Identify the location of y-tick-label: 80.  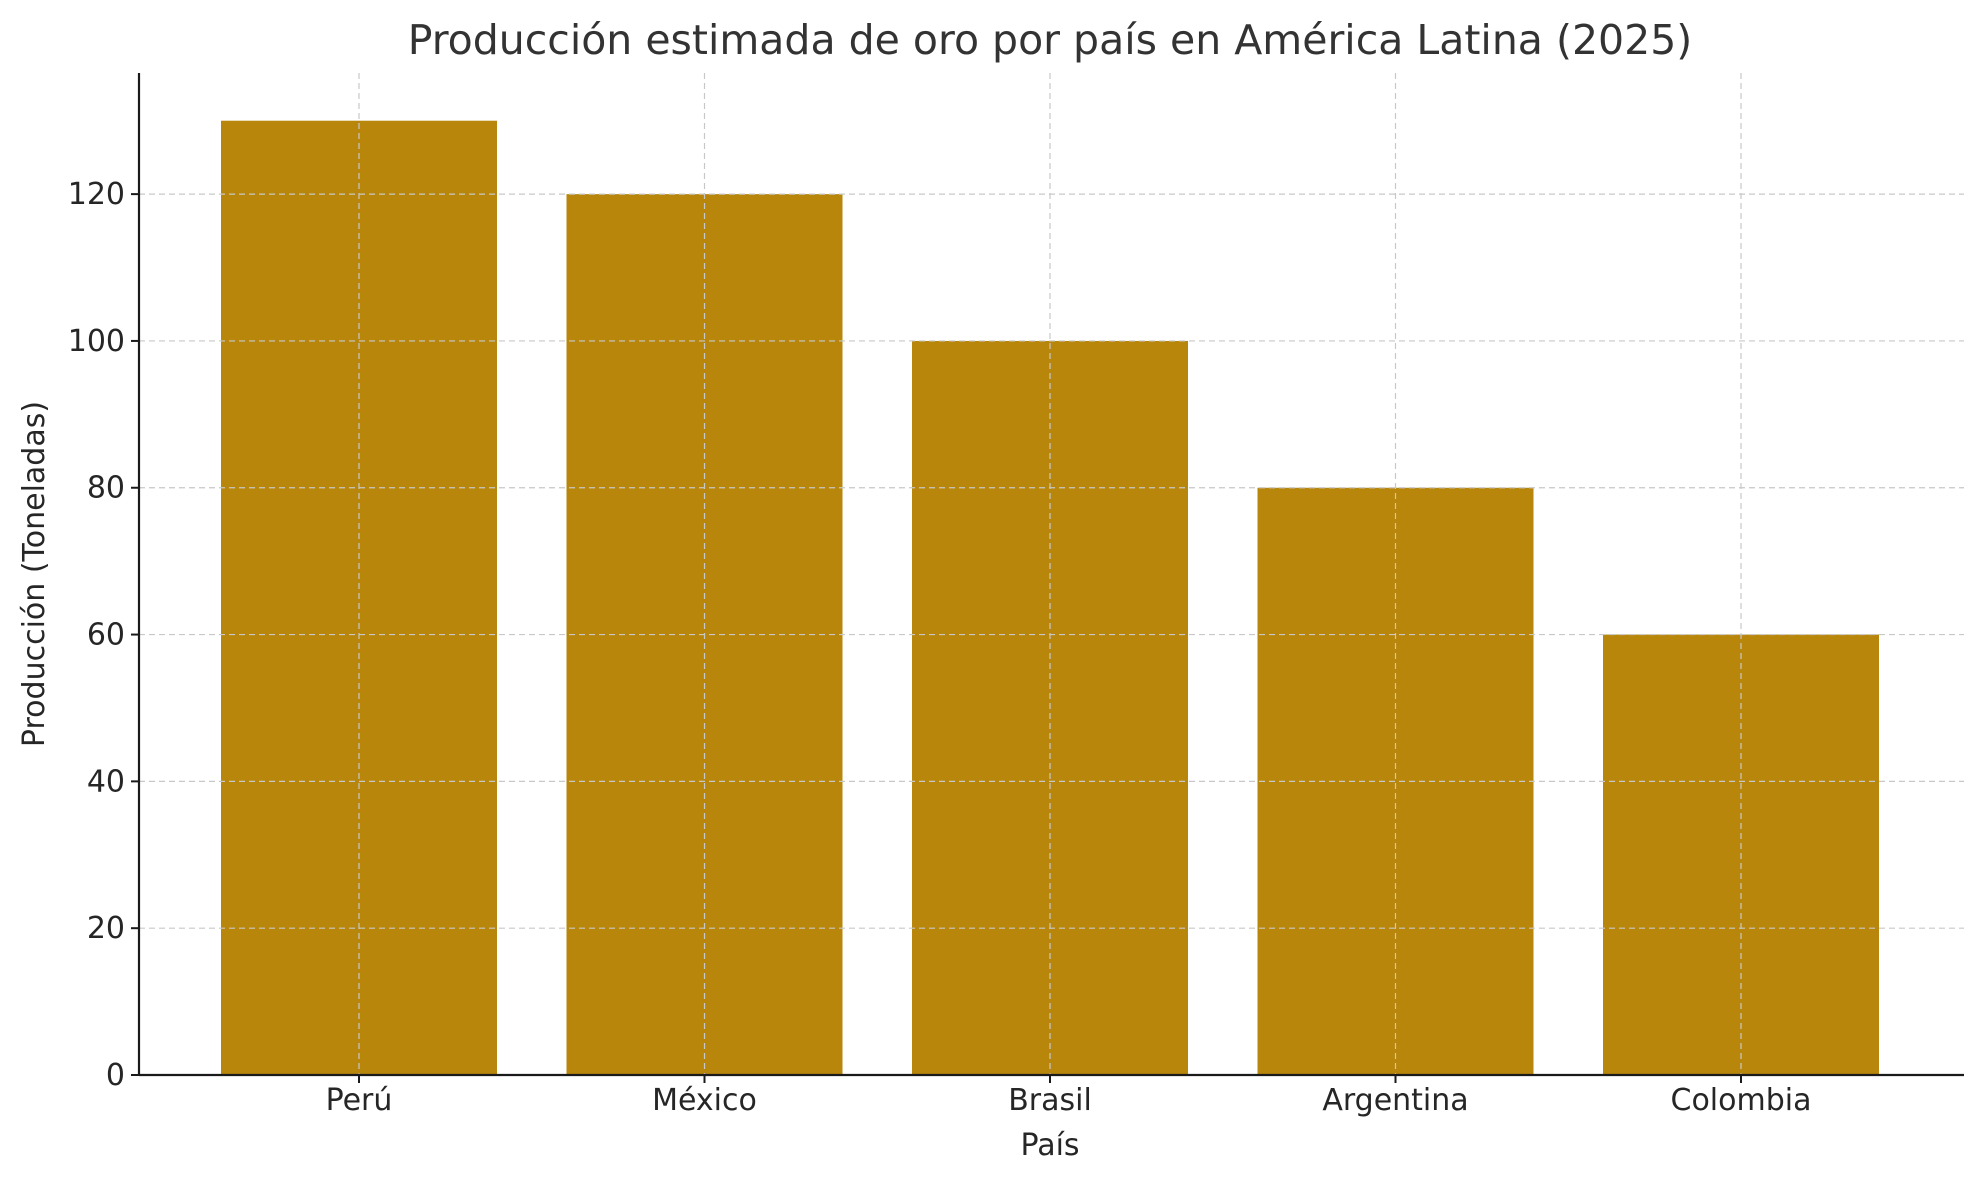
(106, 488).